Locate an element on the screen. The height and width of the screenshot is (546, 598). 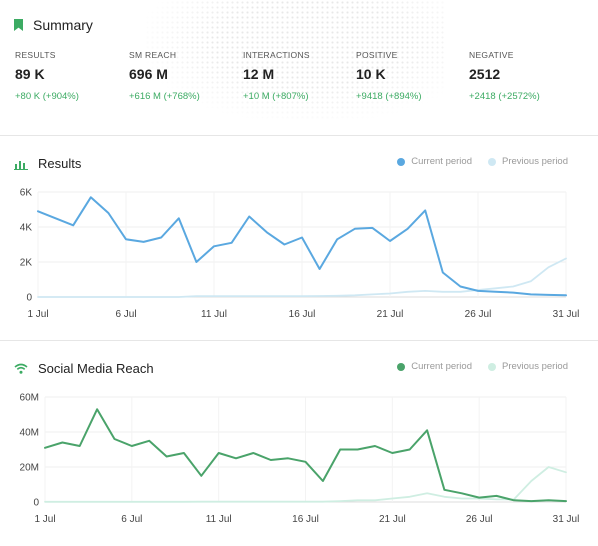
metric-change: +616 M (+768%) is located at coordinates (164, 96).